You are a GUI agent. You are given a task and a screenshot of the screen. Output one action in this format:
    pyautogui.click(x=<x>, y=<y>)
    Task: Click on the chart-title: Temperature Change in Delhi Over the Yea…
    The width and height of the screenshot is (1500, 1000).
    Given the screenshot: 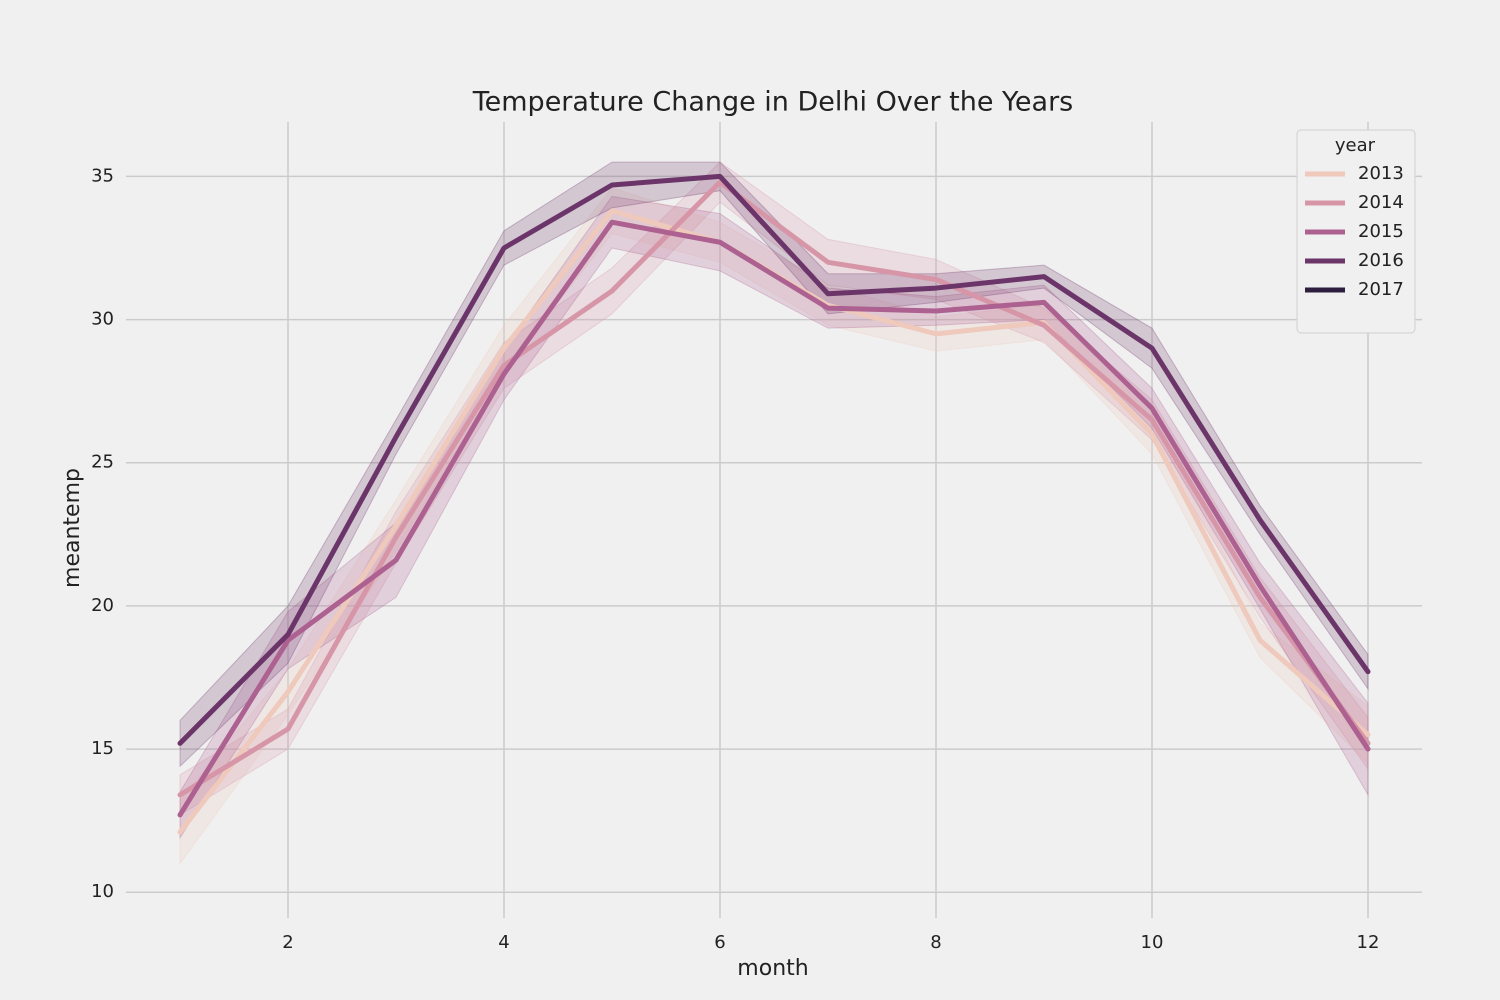 What is the action you would take?
    pyautogui.click(x=773, y=102)
    